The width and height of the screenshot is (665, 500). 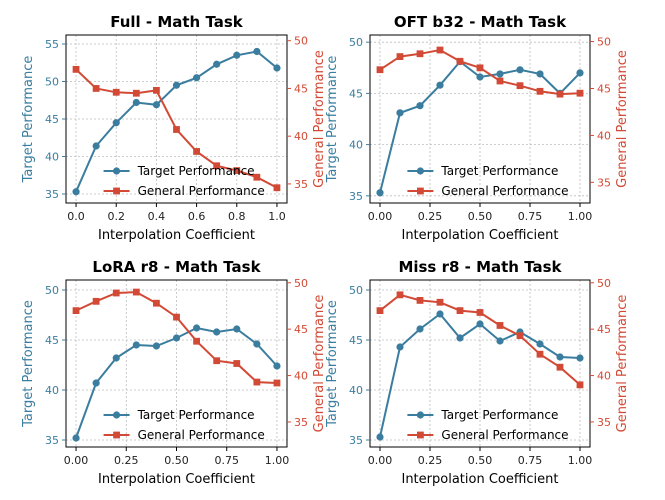 I want to click on x-tick-label: 0.2, so click(x=116, y=216).